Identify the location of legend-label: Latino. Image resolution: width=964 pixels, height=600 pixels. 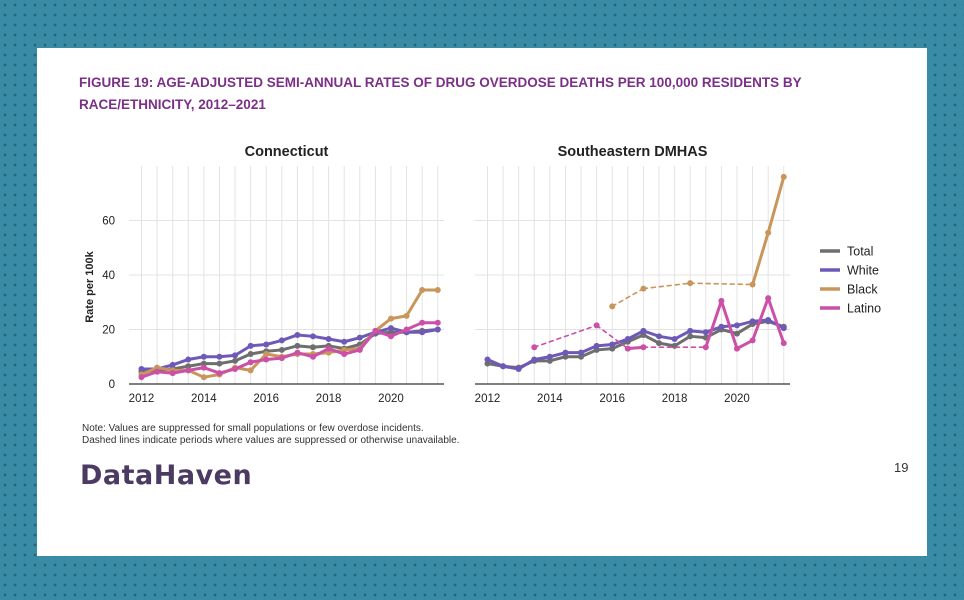
(864, 309).